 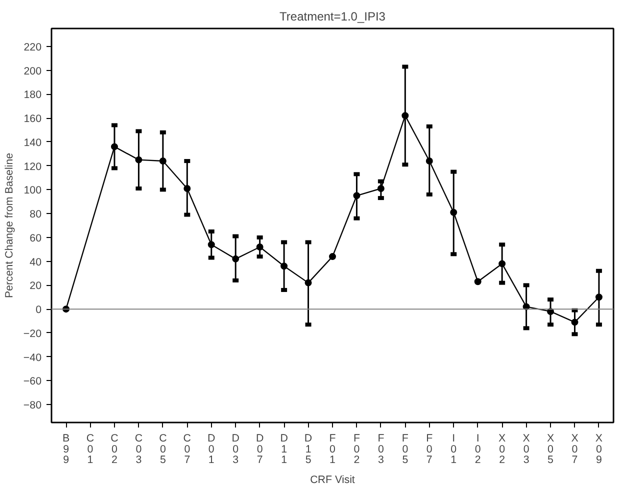 I want to click on x-tick-label: I01, so click(x=453, y=449).